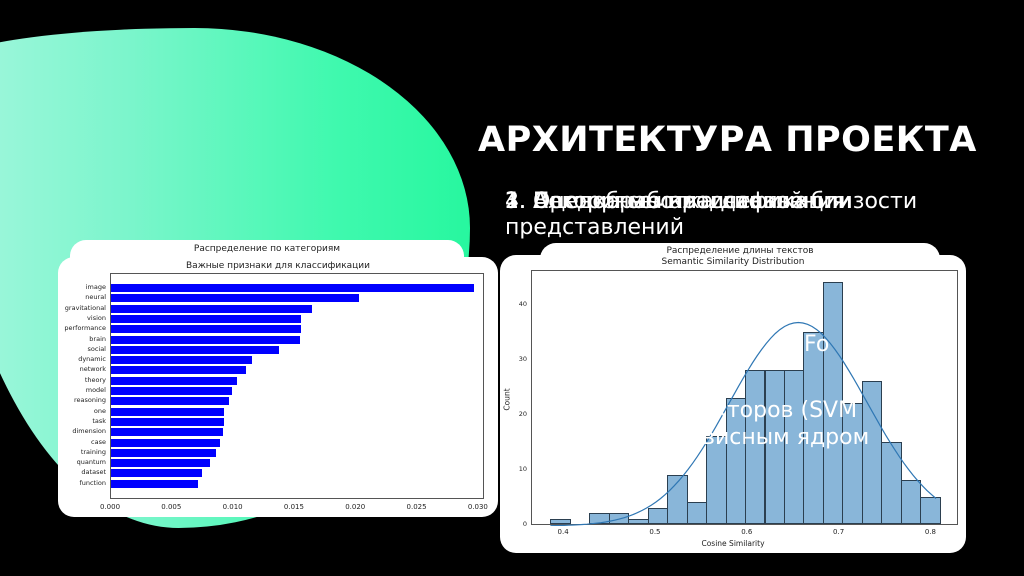 This screenshot has width=1024, height=576. I want to click on bar-dimension, so click(167, 432).